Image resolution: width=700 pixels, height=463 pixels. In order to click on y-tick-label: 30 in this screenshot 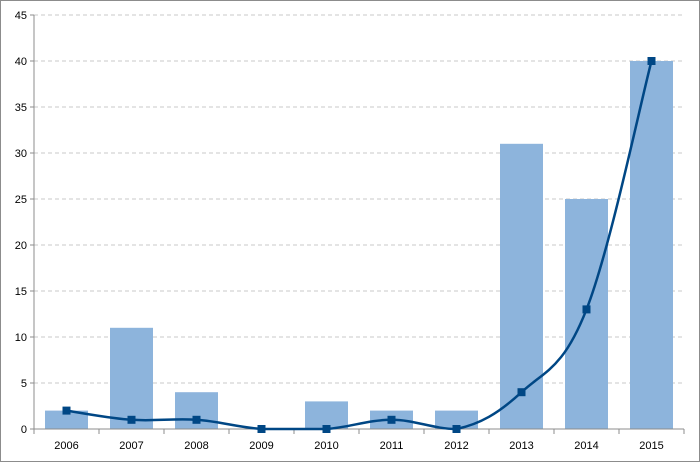, I will do `click(21, 154)`.